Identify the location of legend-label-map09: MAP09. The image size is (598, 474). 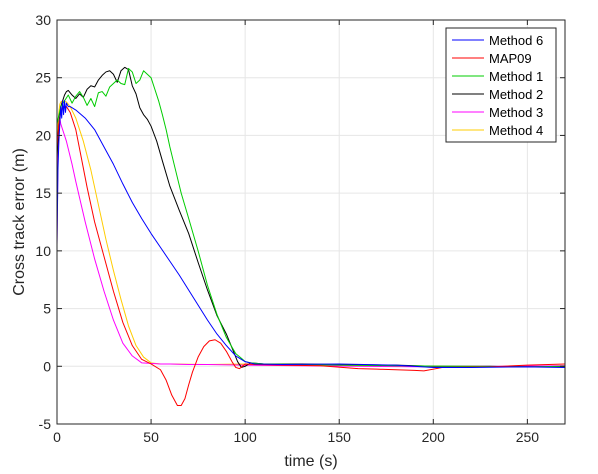
(510, 58).